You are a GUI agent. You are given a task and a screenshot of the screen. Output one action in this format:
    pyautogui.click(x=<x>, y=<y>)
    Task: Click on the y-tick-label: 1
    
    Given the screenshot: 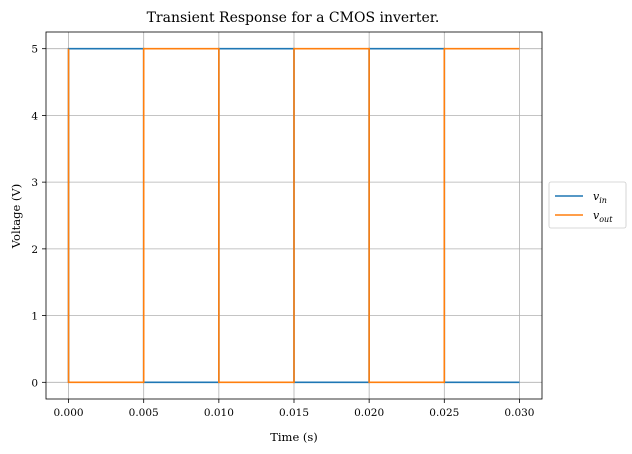 What is the action you would take?
    pyautogui.click(x=34, y=317)
    